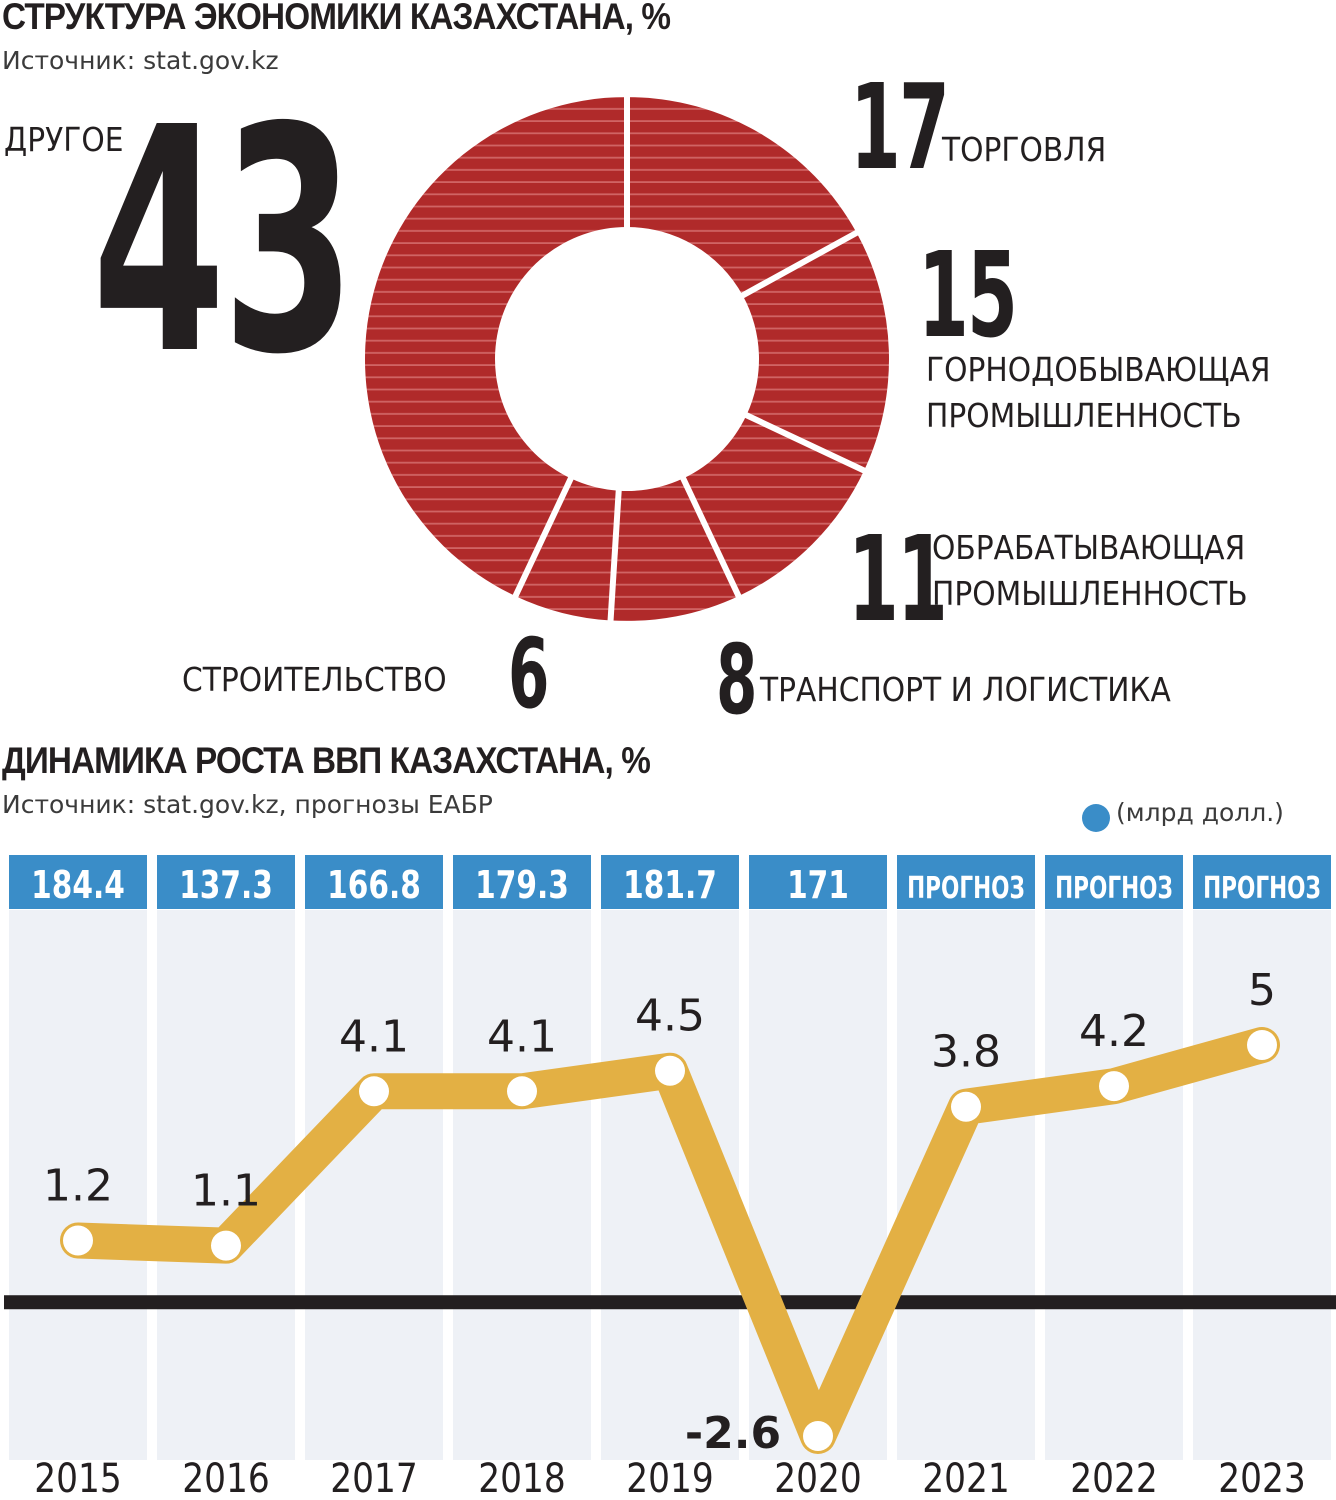 This screenshot has width=1336, height=1500. I want to click on gdp-badge-2022, so click(1114, 882).